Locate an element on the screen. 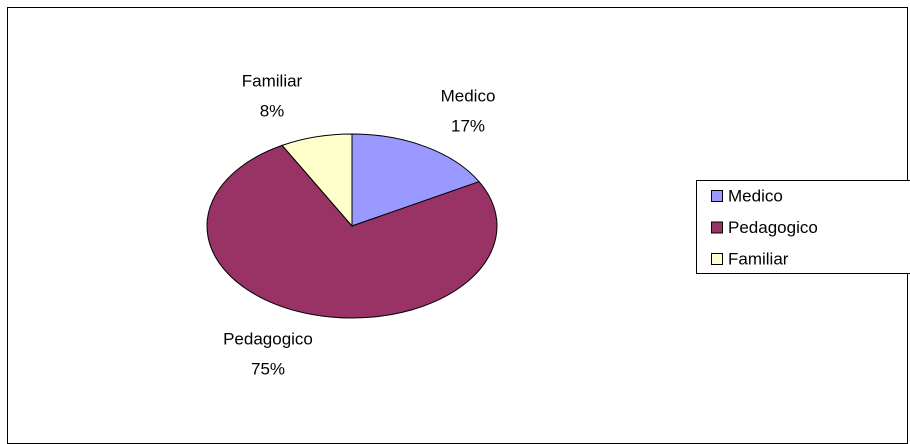  slice-label-name: Familiar is located at coordinates (272, 80).